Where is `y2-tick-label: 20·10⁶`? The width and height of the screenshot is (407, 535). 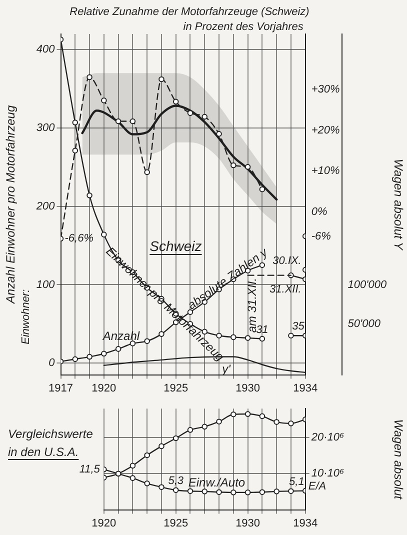
y2-tick-label: 20·10⁶ is located at coordinates (327, 438).